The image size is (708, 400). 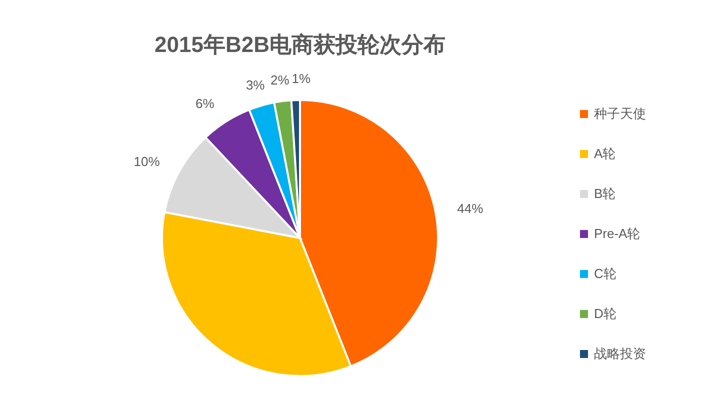 I want to click on legend-label: Pre-A轮, so click(x=617, y=233).